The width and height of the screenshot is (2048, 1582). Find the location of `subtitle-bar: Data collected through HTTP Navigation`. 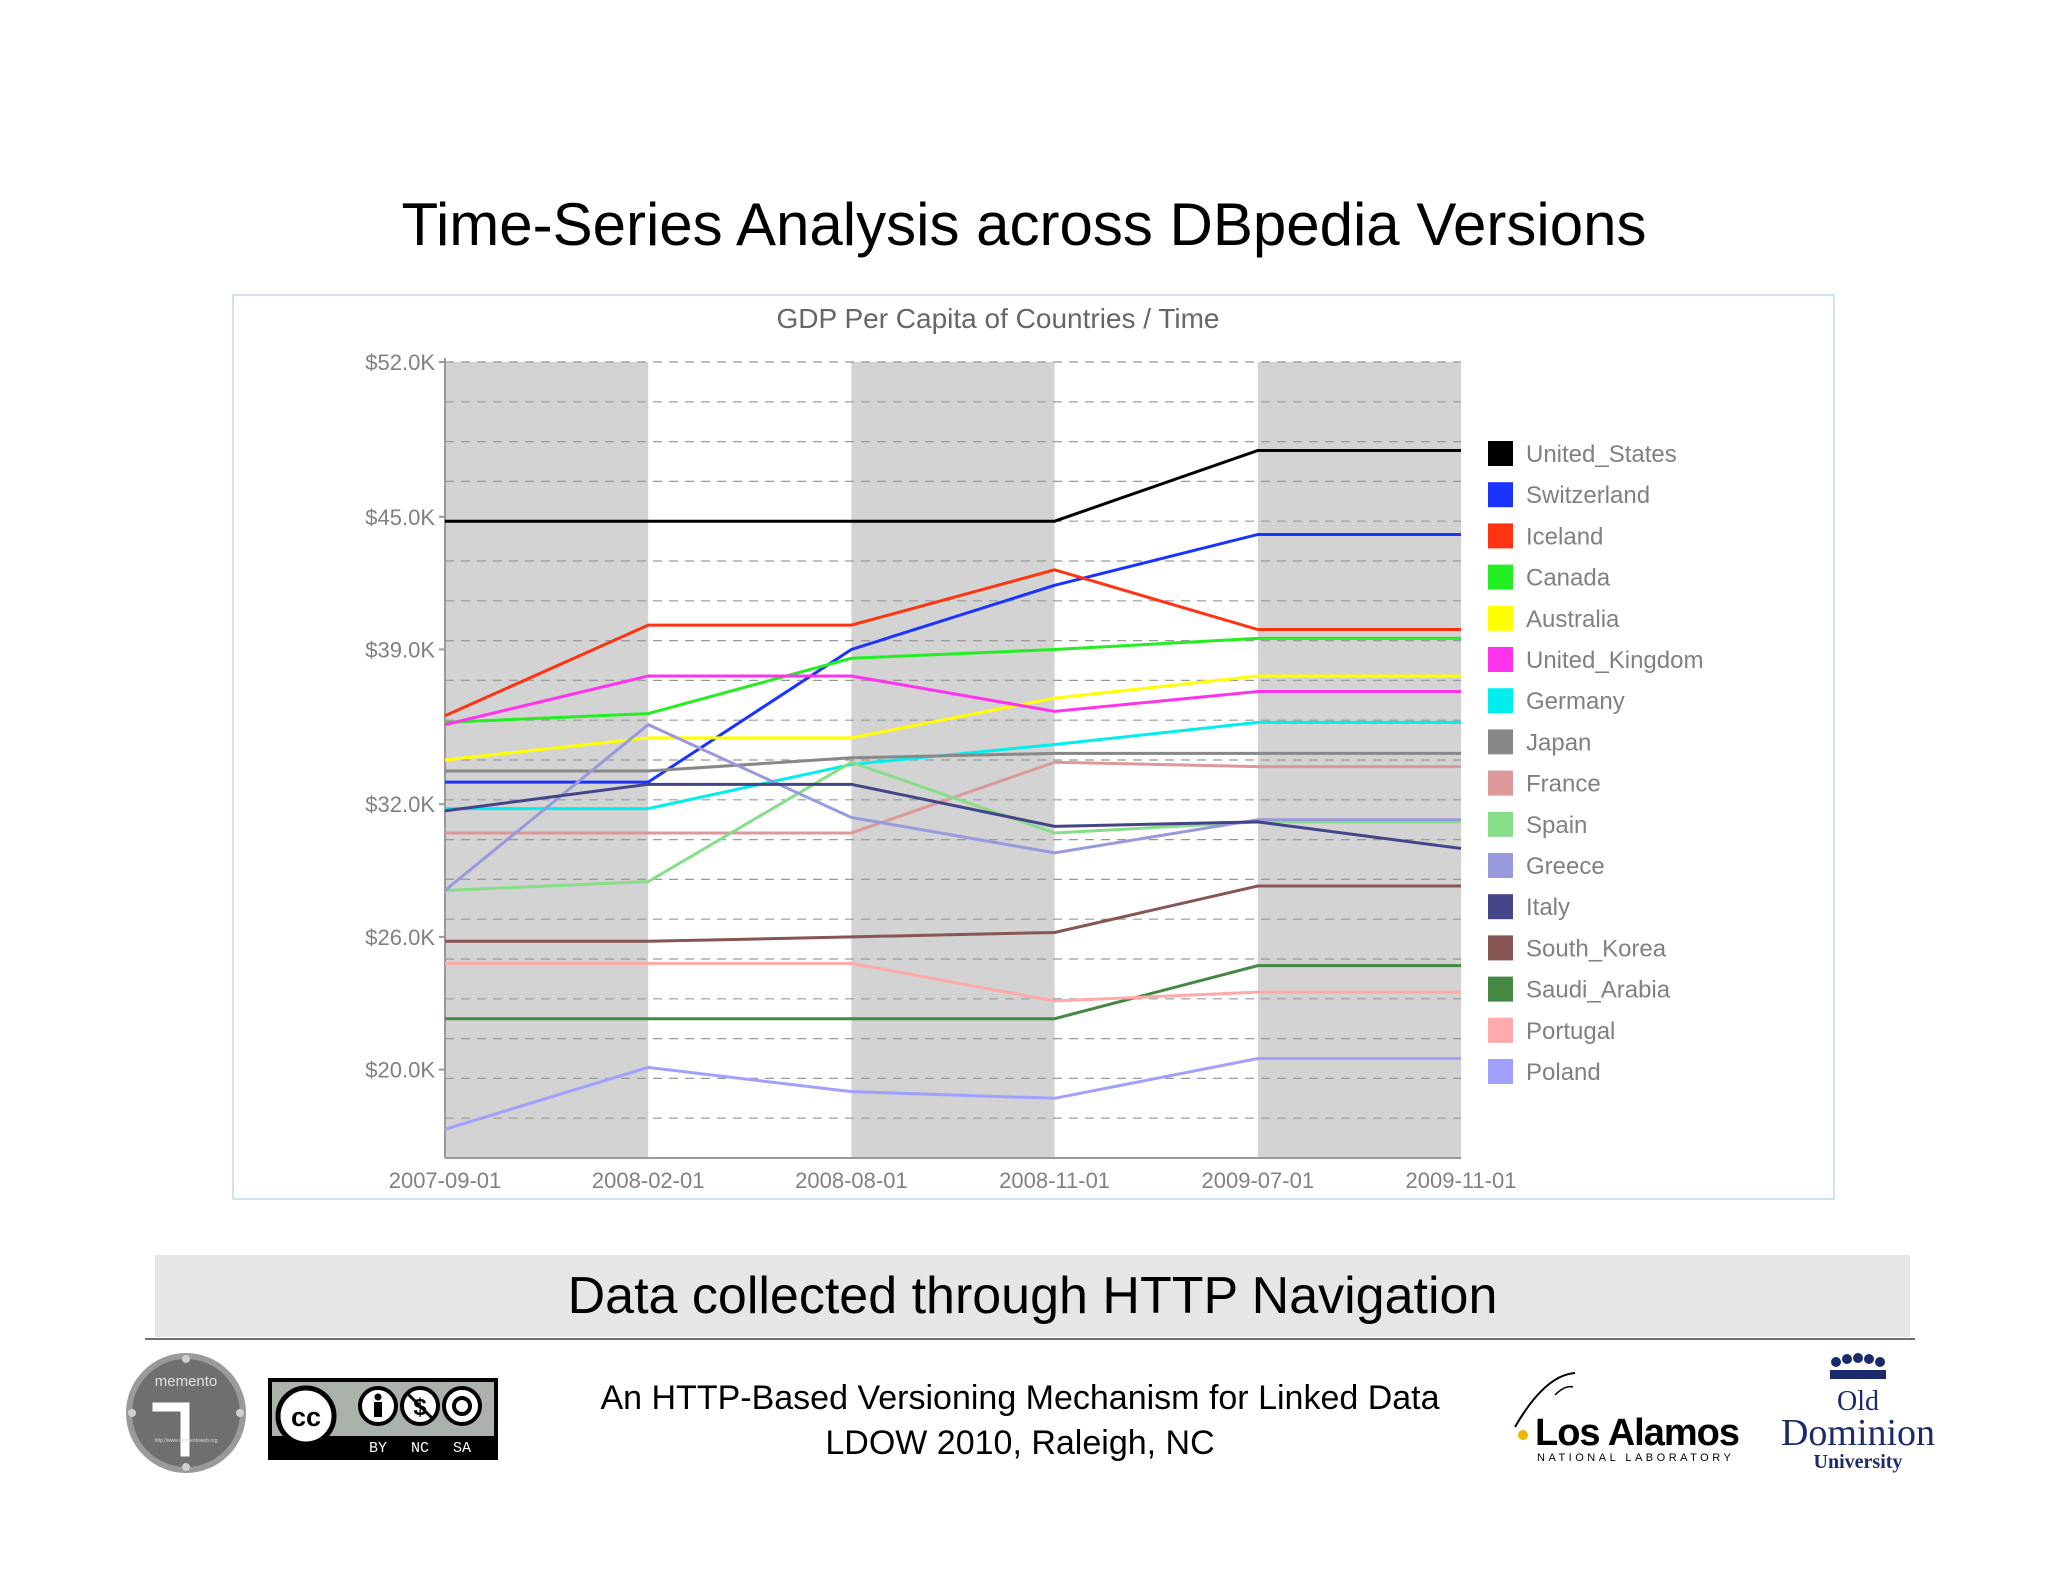

subtitle-bar: Data collected through HTTP Navigation is located at coordinates (1032, 1296).